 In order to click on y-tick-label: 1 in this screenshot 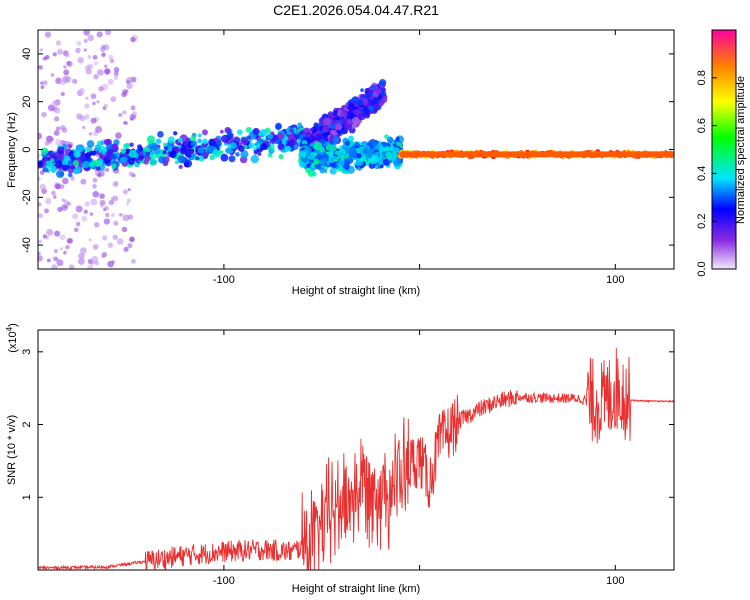, I will do `click(27, 497)`.